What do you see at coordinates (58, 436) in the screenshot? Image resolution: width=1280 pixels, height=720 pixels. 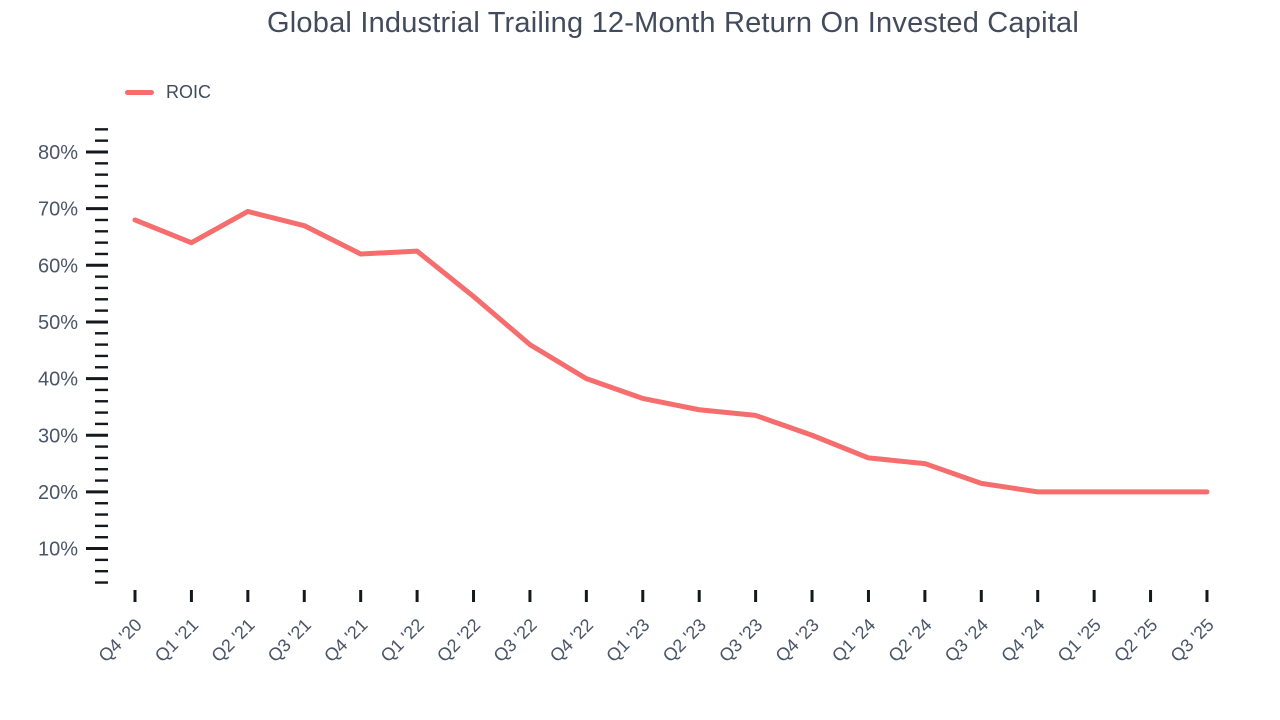 I see `y-axis-label: 30%` at bounding box center [58, 436].